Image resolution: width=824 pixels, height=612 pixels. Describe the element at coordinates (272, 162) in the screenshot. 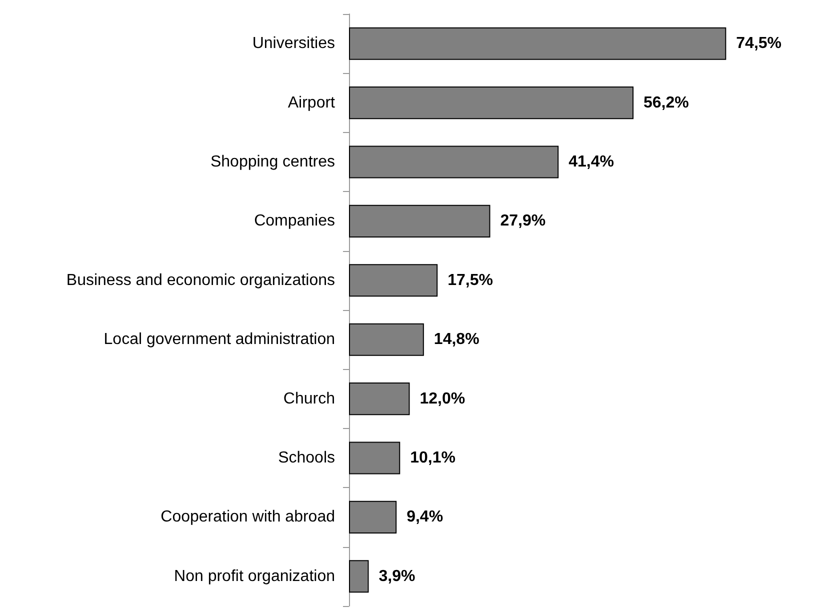

I see `y-tick-label: Shopping centres` at that location.